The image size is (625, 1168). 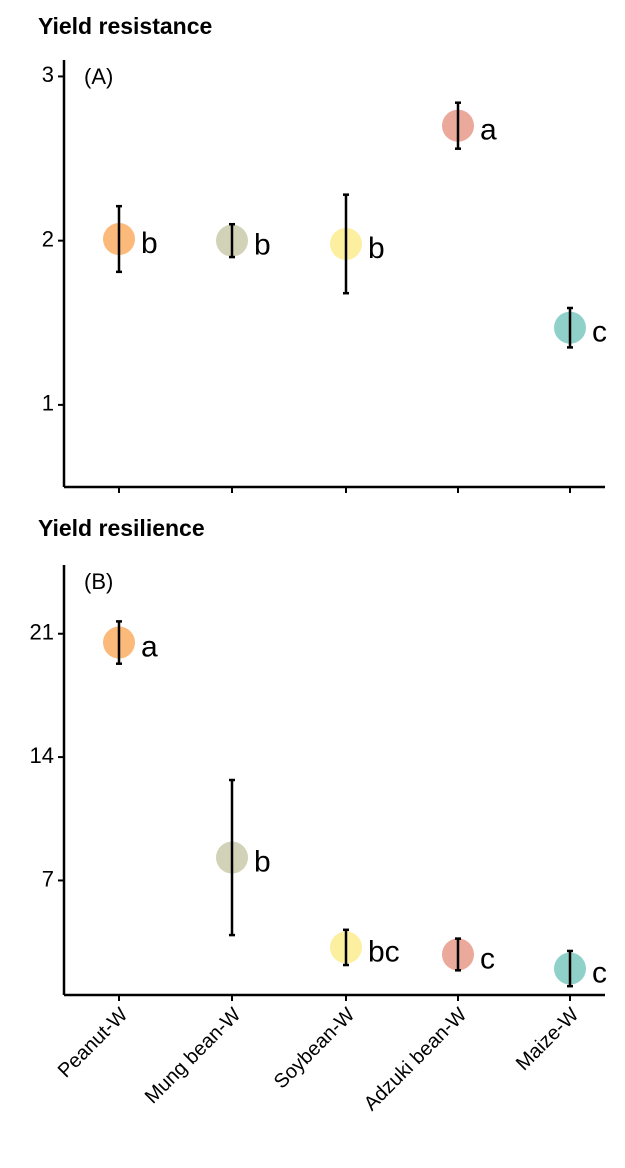 What do you see at coordinates (48, 238) in the screenshot?
I see `y-tick-label: 2` at bounding box center [48, 238].